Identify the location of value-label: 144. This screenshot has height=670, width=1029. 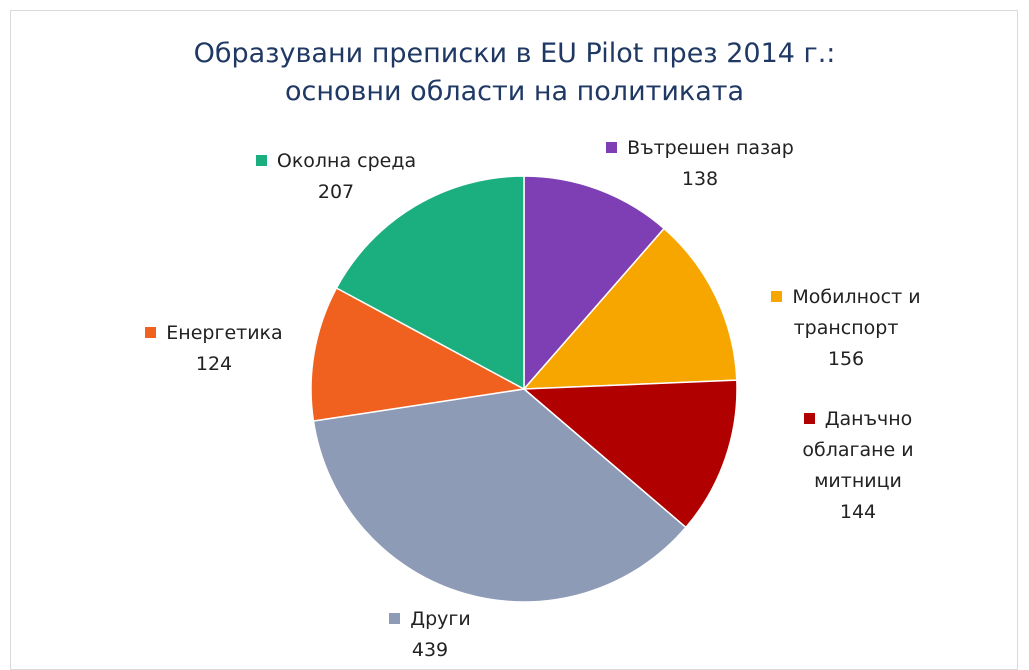
(858, 512).